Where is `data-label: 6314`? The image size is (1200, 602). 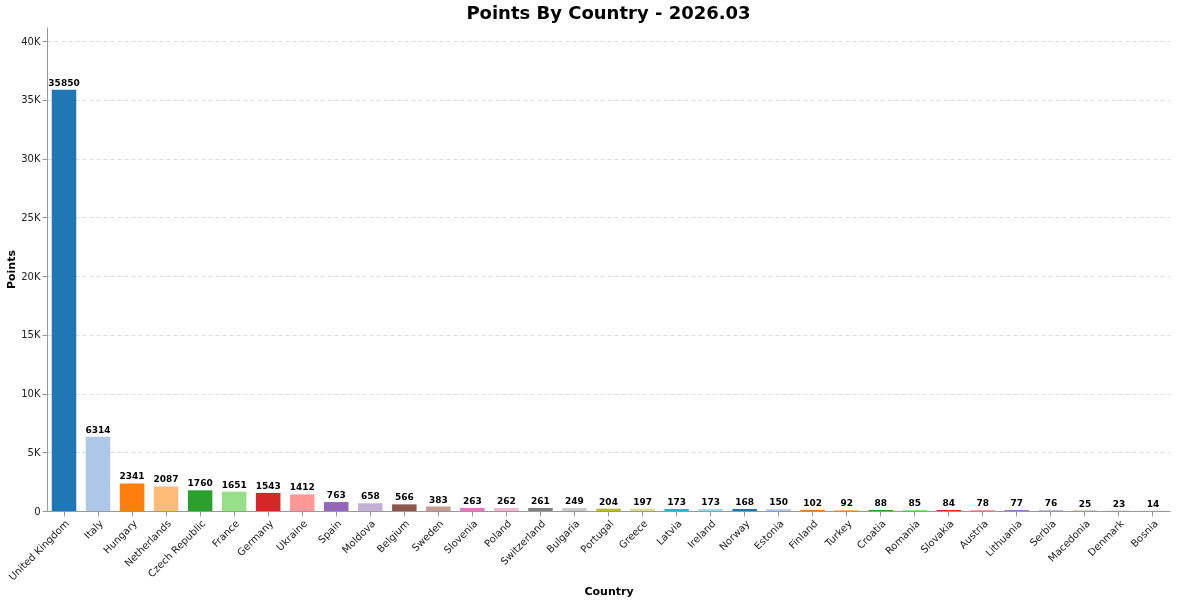
data-label: 6314 is located at coordinates (98, 429).